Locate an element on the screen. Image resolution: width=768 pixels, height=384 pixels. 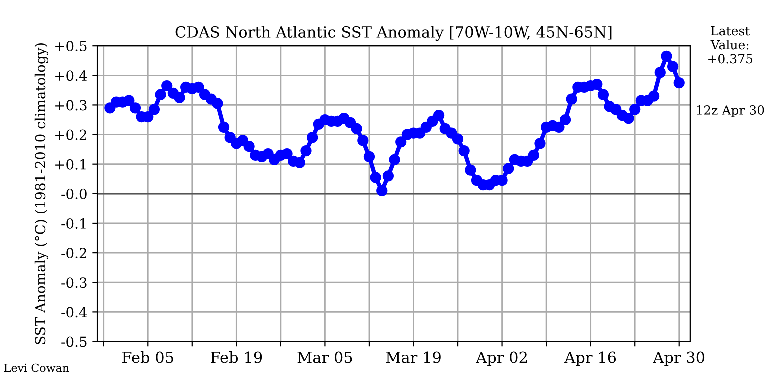
y-axis-title: SST Anomaly (°C) (1981-2010 climatology) is located at coordinates (41, 194).